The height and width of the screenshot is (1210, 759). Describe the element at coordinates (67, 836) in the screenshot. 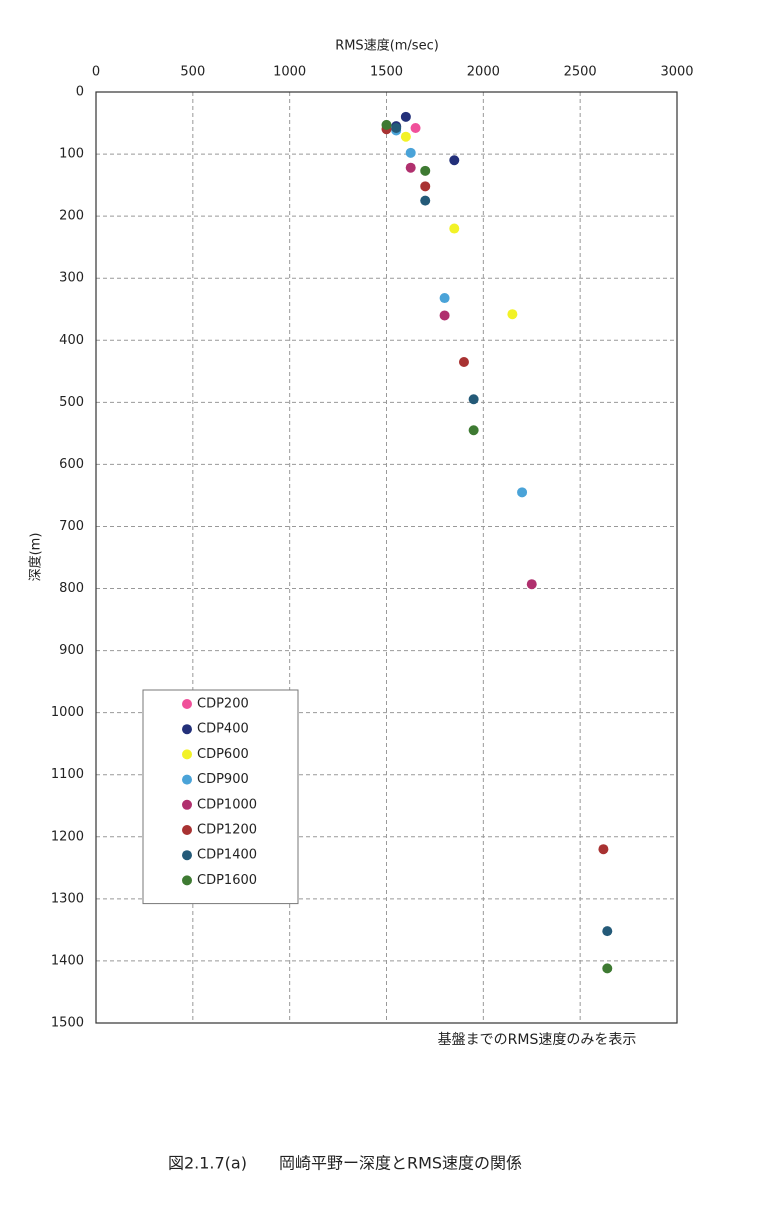

I see `y-tick-label: 1200` at that location.